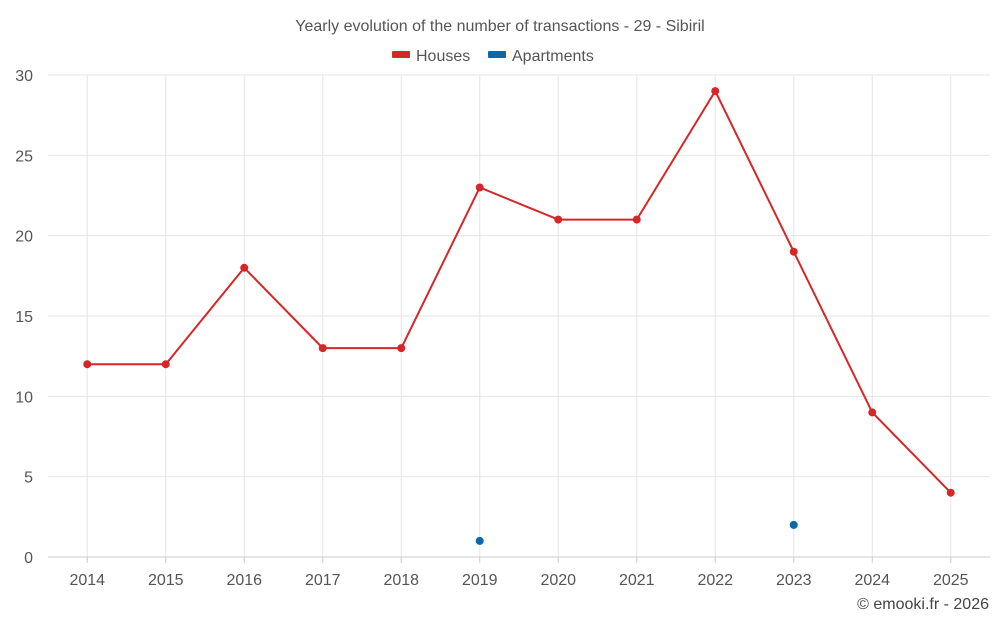 The image size is (1000, 625). Describe the element at coordinates (87, 364) in the screenshot. I see `data-point-houses-2014` at that location.